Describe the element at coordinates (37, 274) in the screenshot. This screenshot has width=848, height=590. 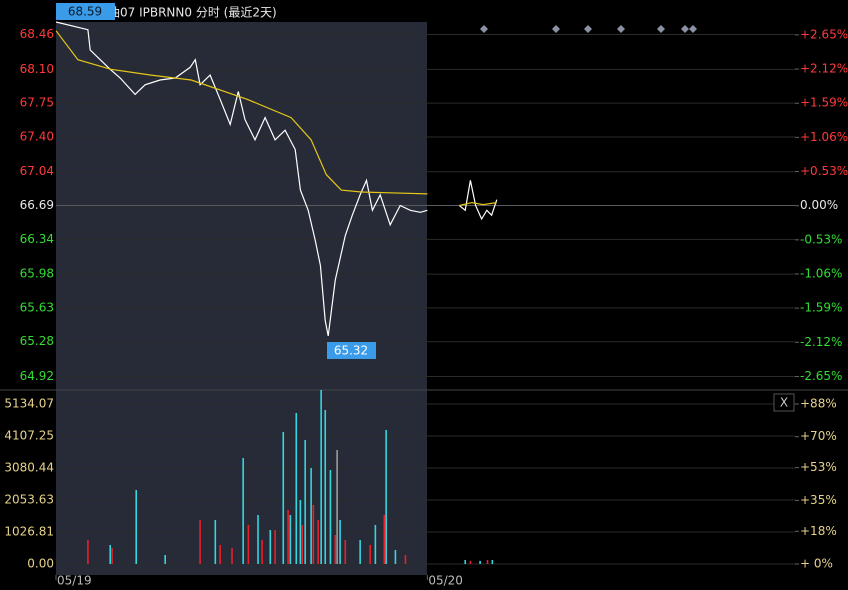
I see `y-tick-label: 65.98` at that location.